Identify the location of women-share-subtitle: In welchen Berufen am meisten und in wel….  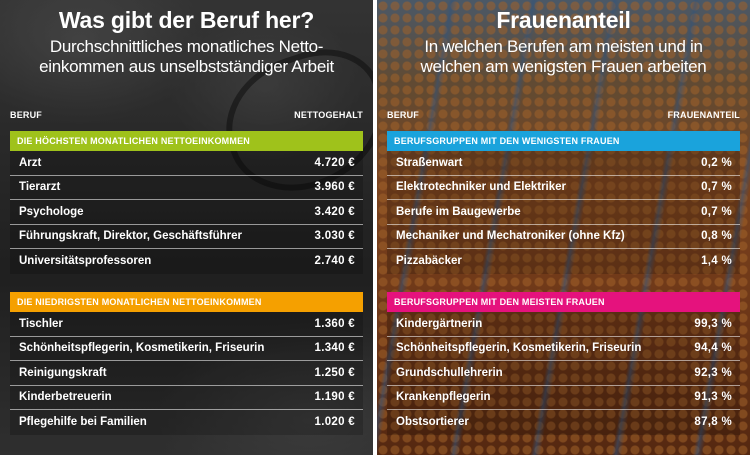
(563, 56).